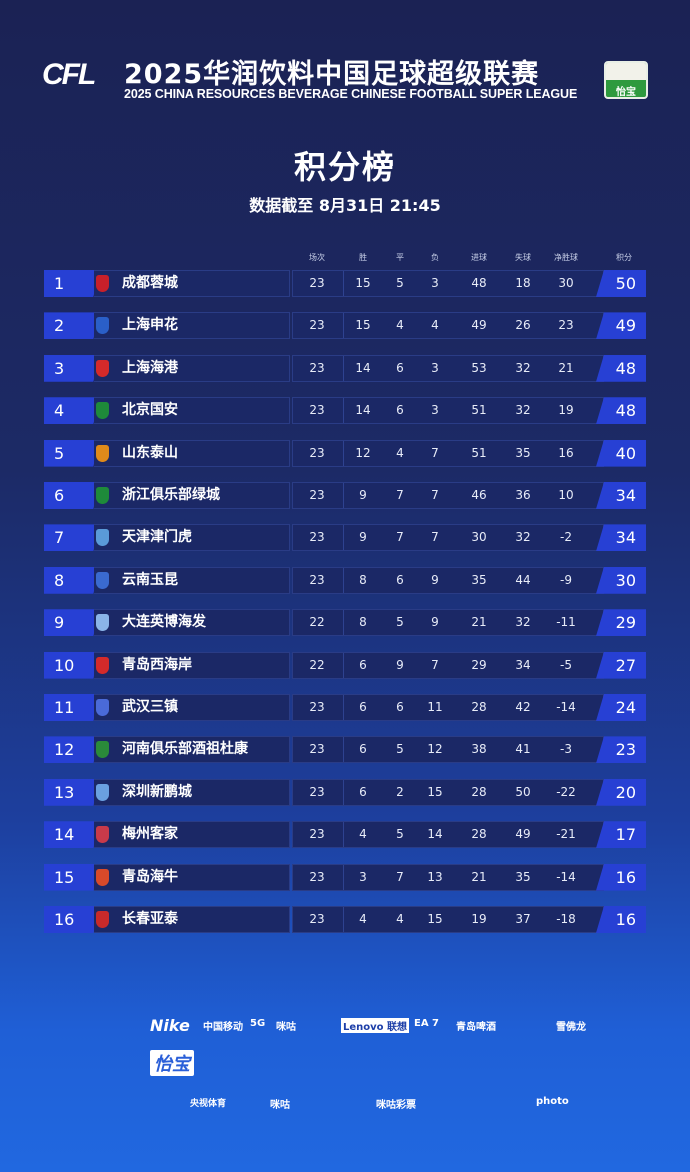 This screenshot has width=690, height=1172. I want to click on table-row: 14 梅州客家 23 4 5 14 28 49 -21 17, so click(345, 835).